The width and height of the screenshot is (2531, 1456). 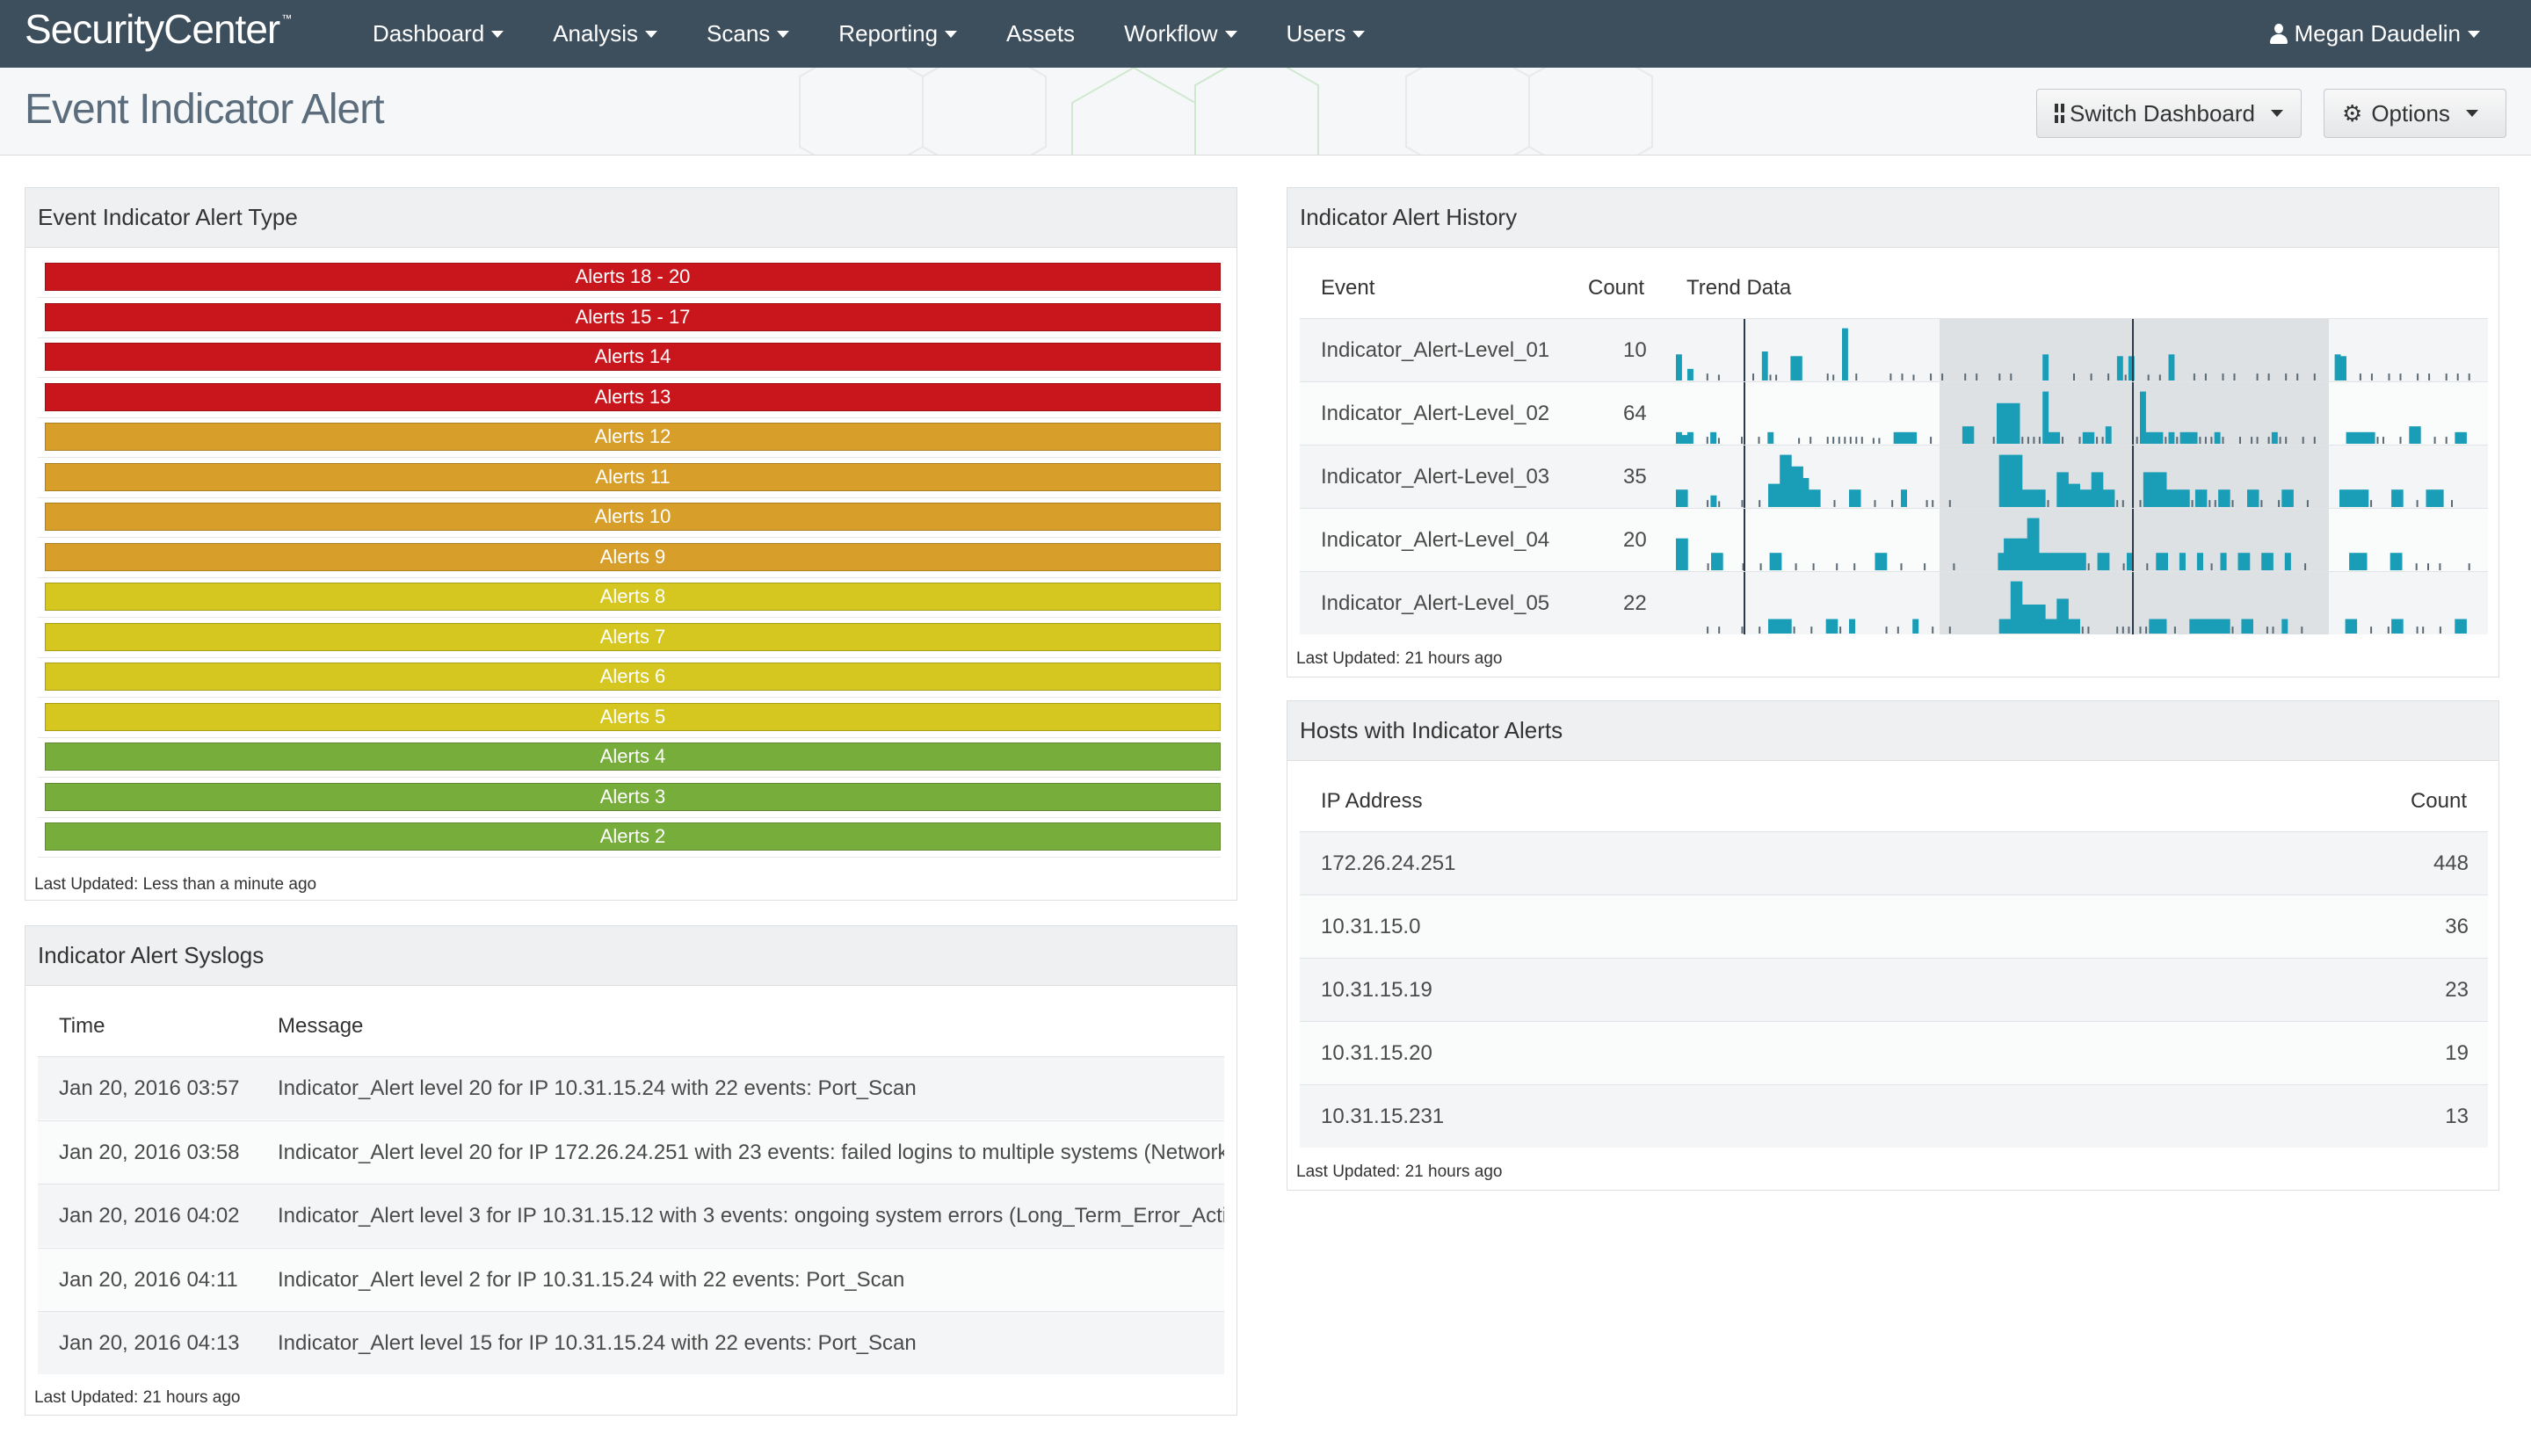 What do you see at coordinates (321, 1026) in the screenshot?
I see `col-header-message: Message` at bounding box center [321, 1026].